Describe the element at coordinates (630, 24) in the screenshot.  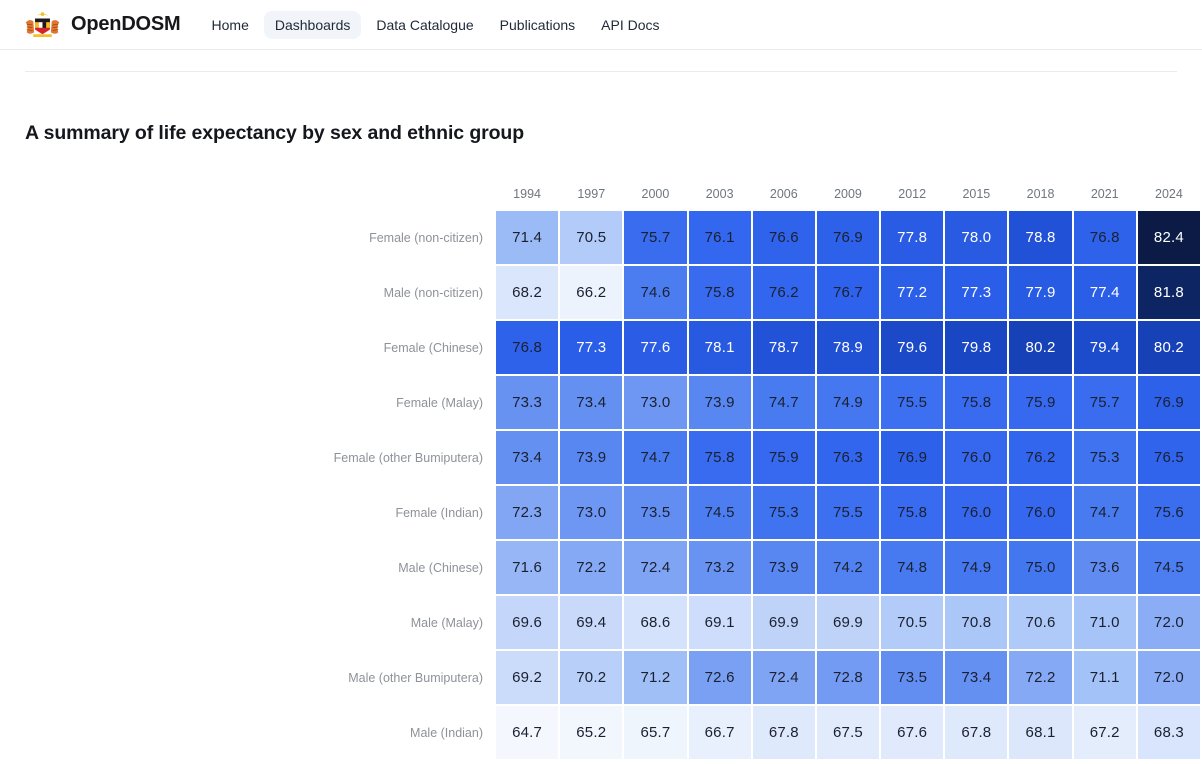
I see `nav-item-api-docs: API Docs` at that location.